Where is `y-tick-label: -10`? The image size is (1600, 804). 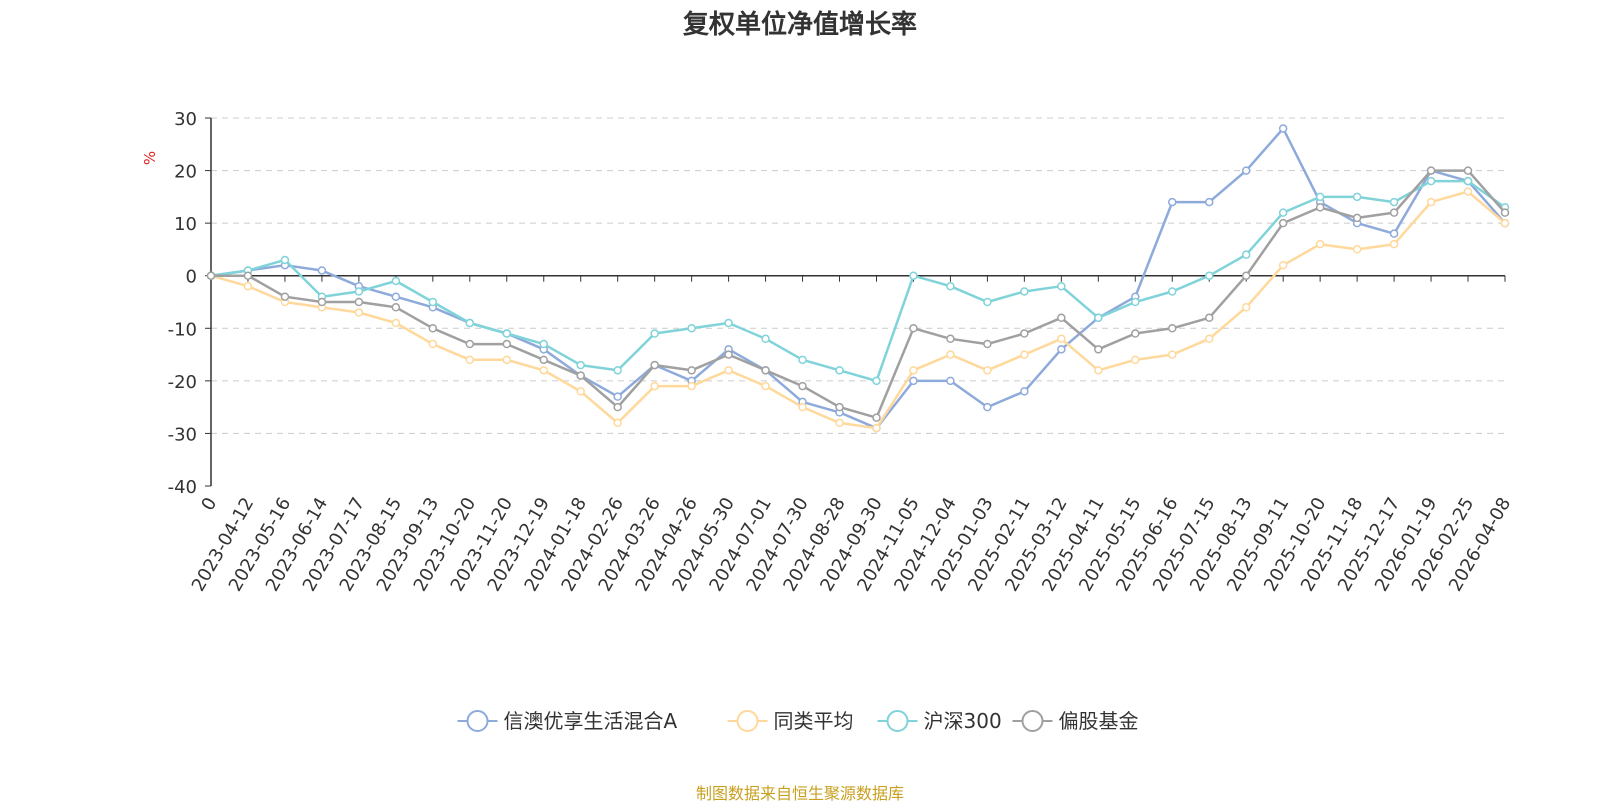
y-tick-label: -10 is located at coordinates (182, 329).